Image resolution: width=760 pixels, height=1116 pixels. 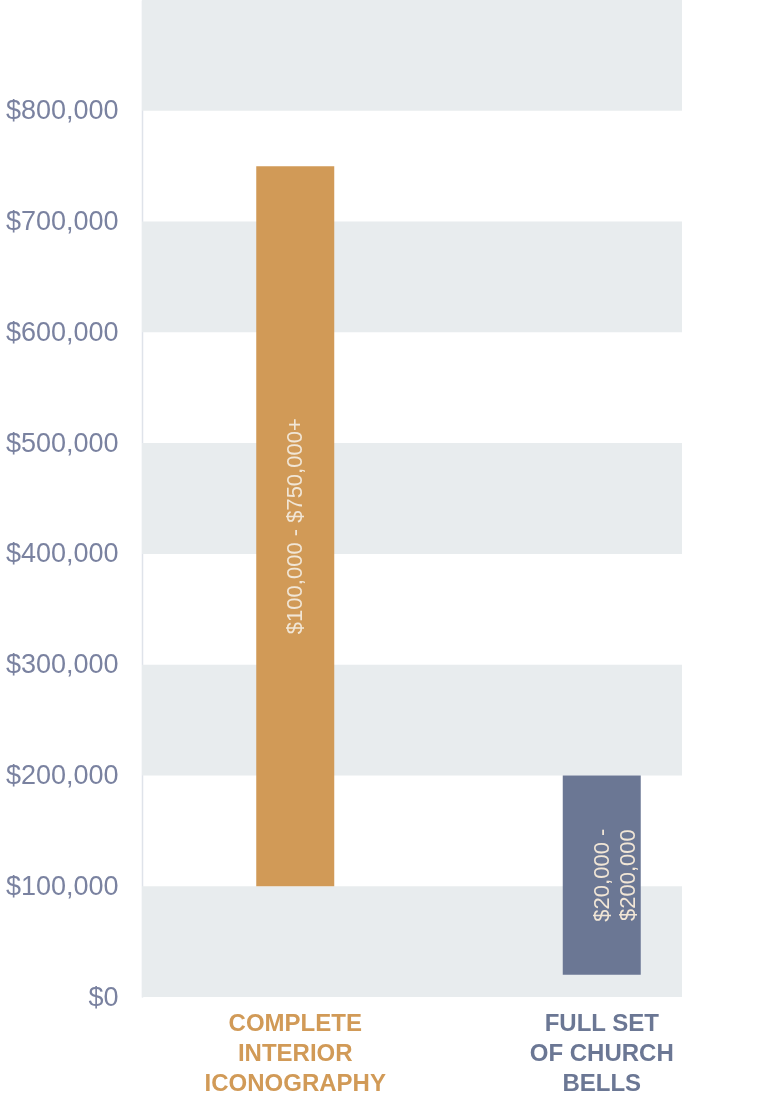 What do you see at coordinates (601, 1052) in the screenshot?
I see `x-tick-label: FULL SET OF CHURCH BELLS` at bounding box center [601, 1052].